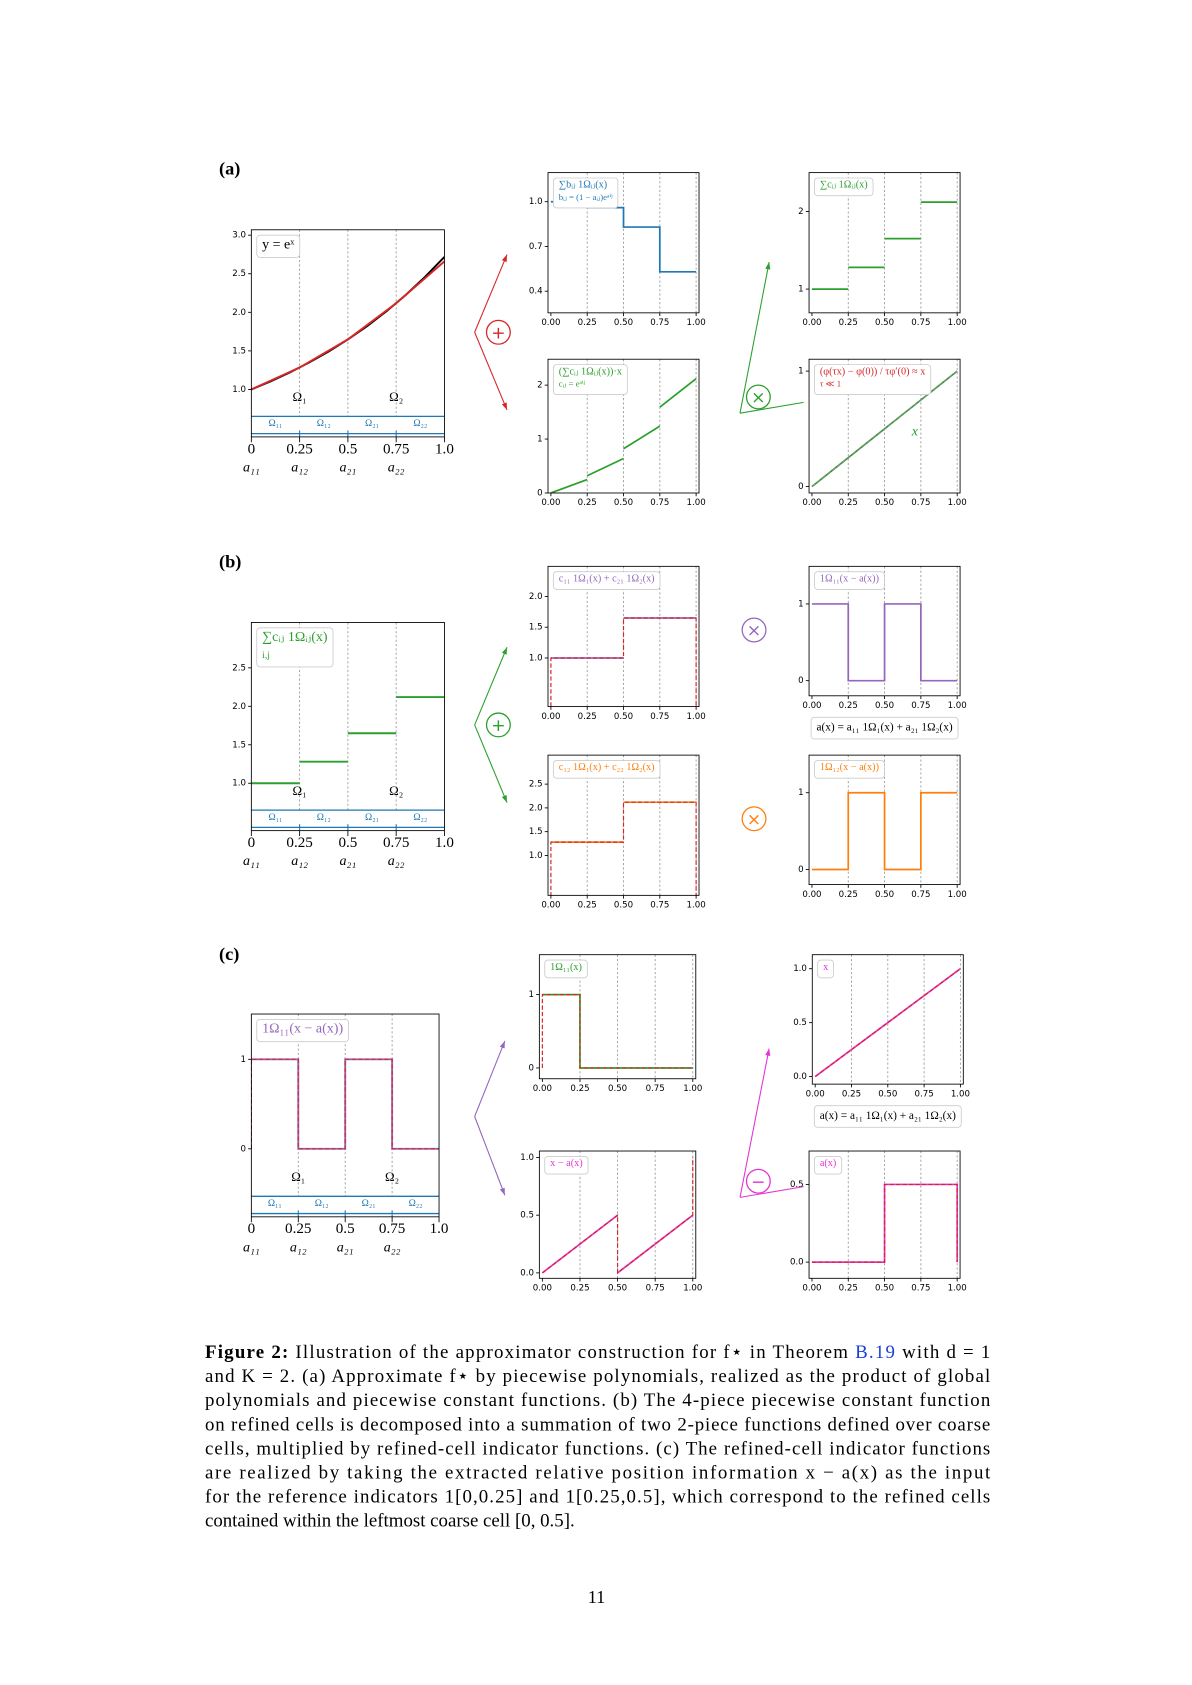 This screenshot has height=1685, width=1192. I want to click on legend-text: 1Ω₁₁(x), so click(566, 967).